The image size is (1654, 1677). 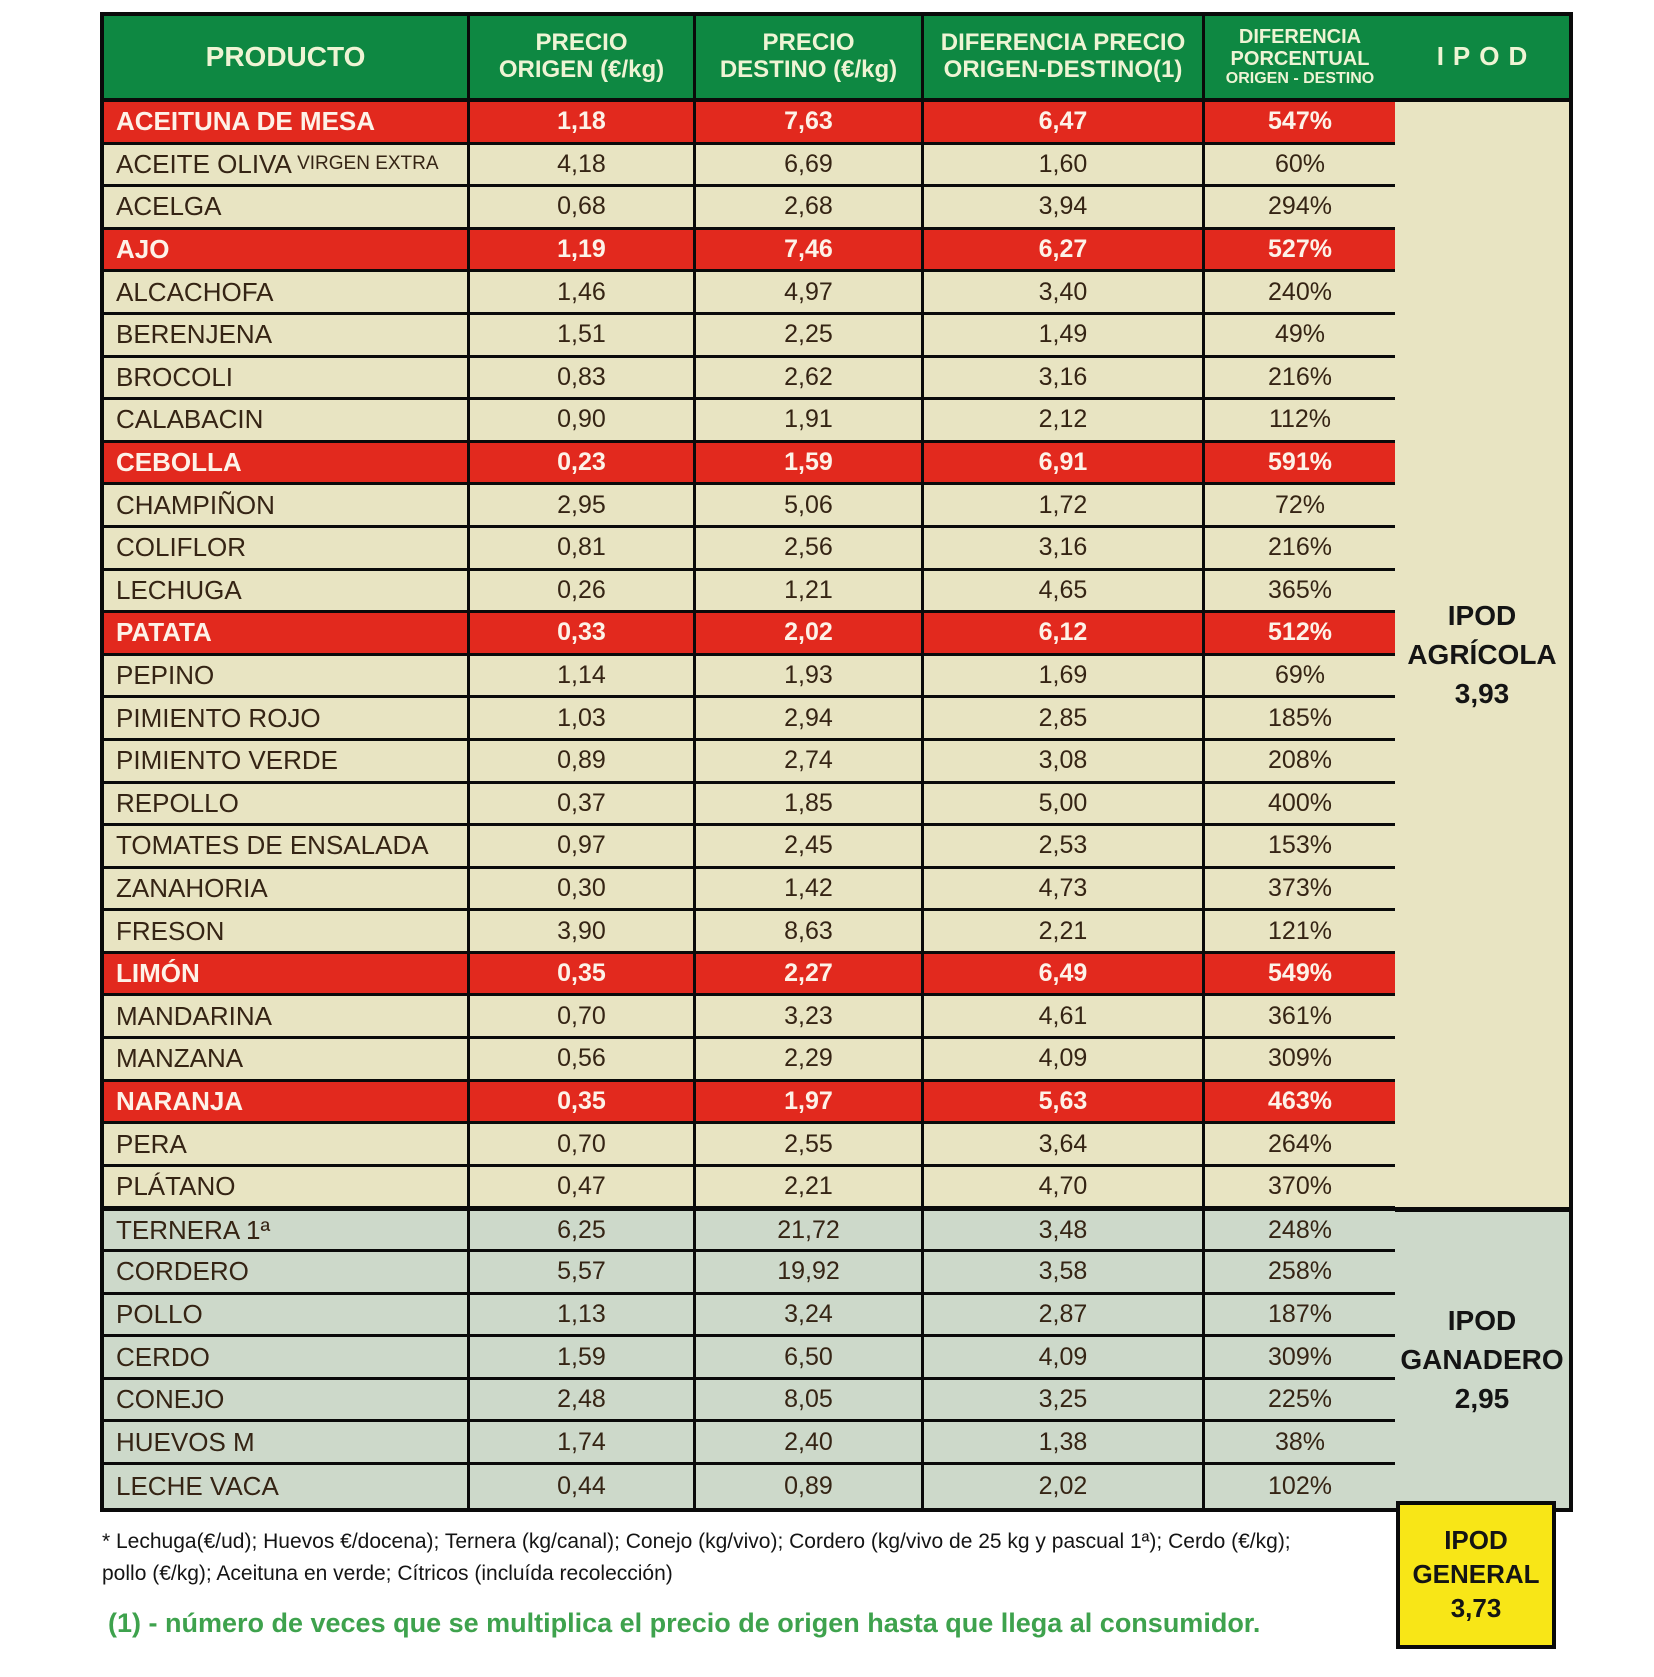 What do you see at coordinates (287, 1016) in the screenshot?
I see `cell-producto: MANDARINA` at bounding box center [287, 1016].